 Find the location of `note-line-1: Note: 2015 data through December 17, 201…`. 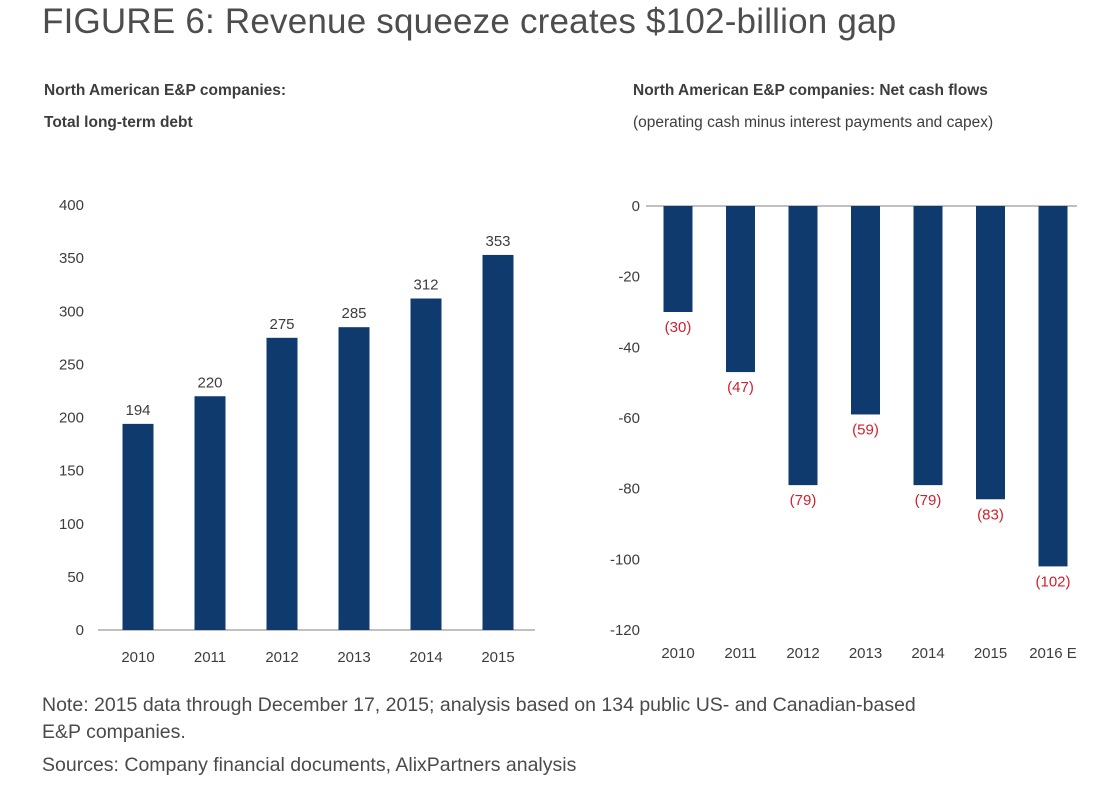

note-line-1: Note: 2015 data through December 17, 201… is located at coordinates (479, 705).